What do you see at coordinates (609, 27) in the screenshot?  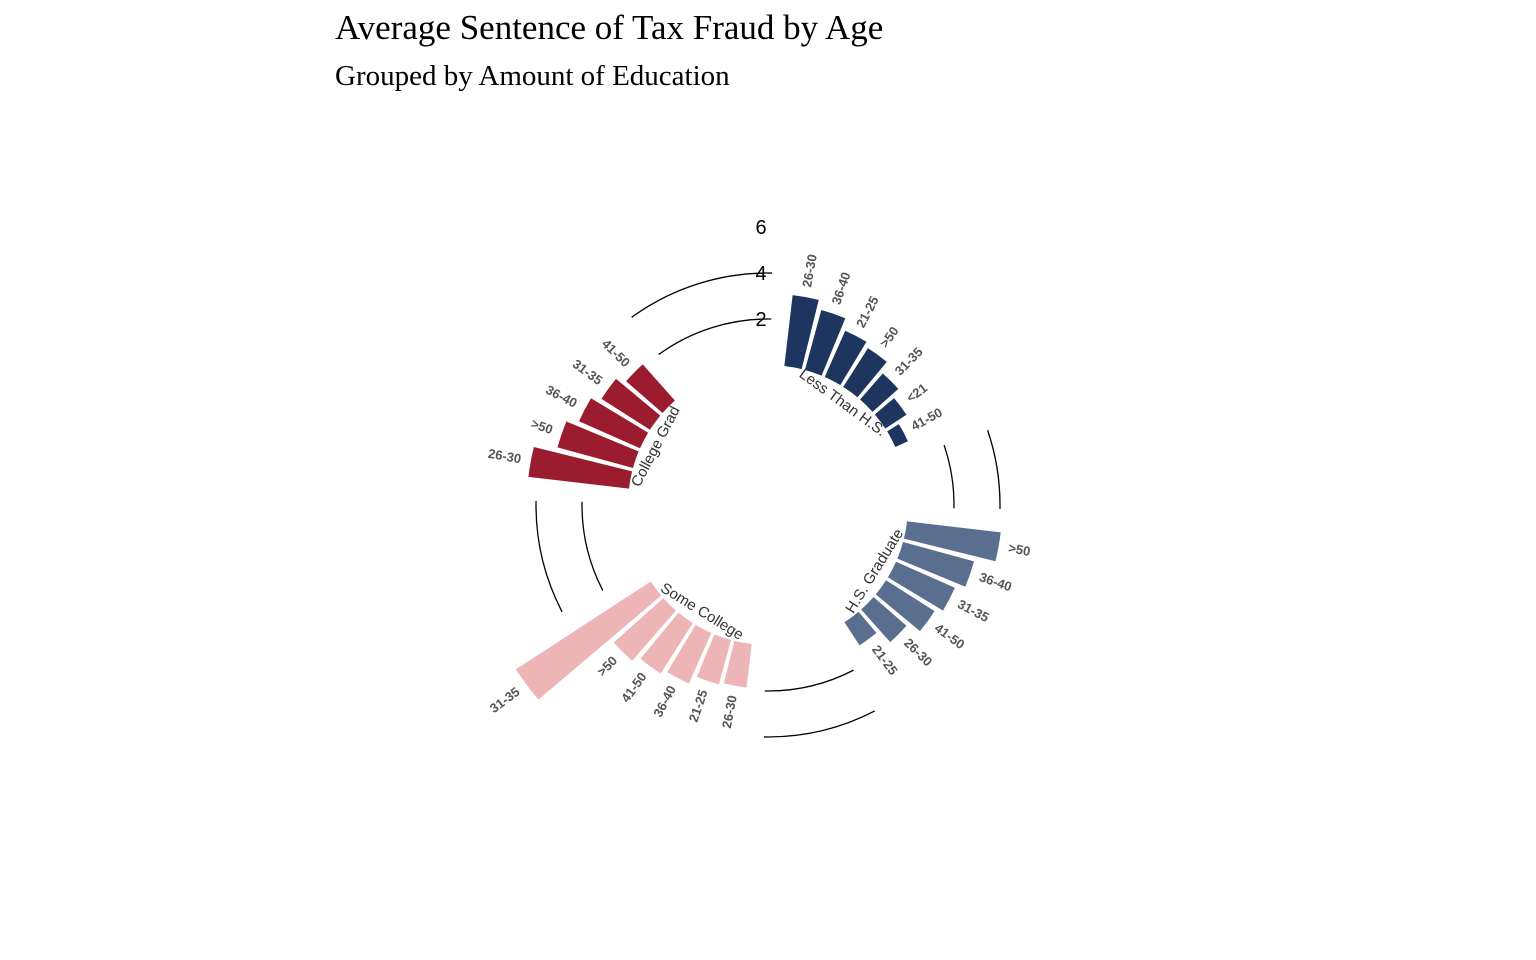 I see `chart-title: Average Sentence of Tax Fraud by Age` at bounding box center [609, 27].